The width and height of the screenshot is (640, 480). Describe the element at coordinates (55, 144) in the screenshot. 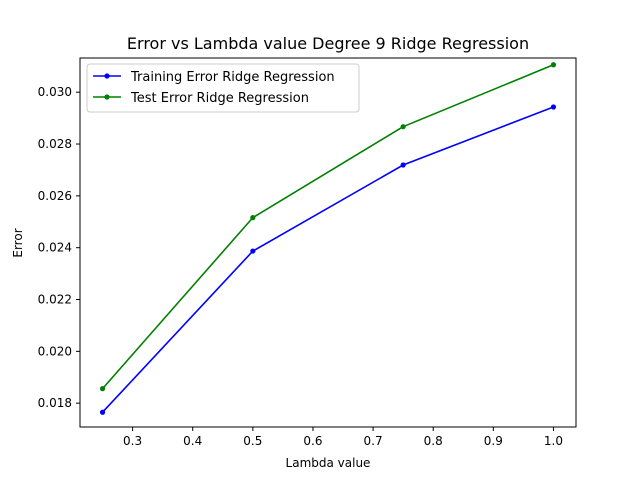

I see `y-tick-label: 0.028` at that location.